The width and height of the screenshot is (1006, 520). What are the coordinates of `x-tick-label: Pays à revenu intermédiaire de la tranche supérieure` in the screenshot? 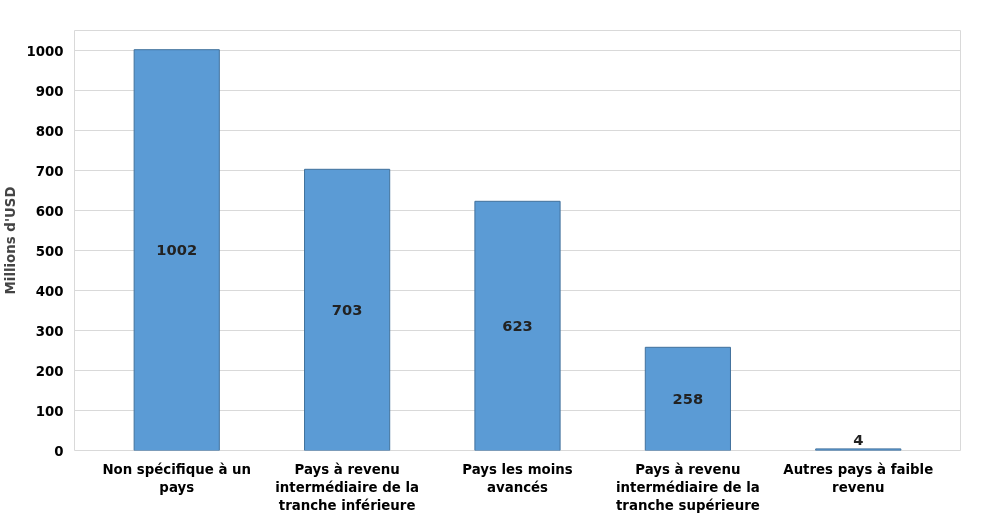 It's located at (688, 487).